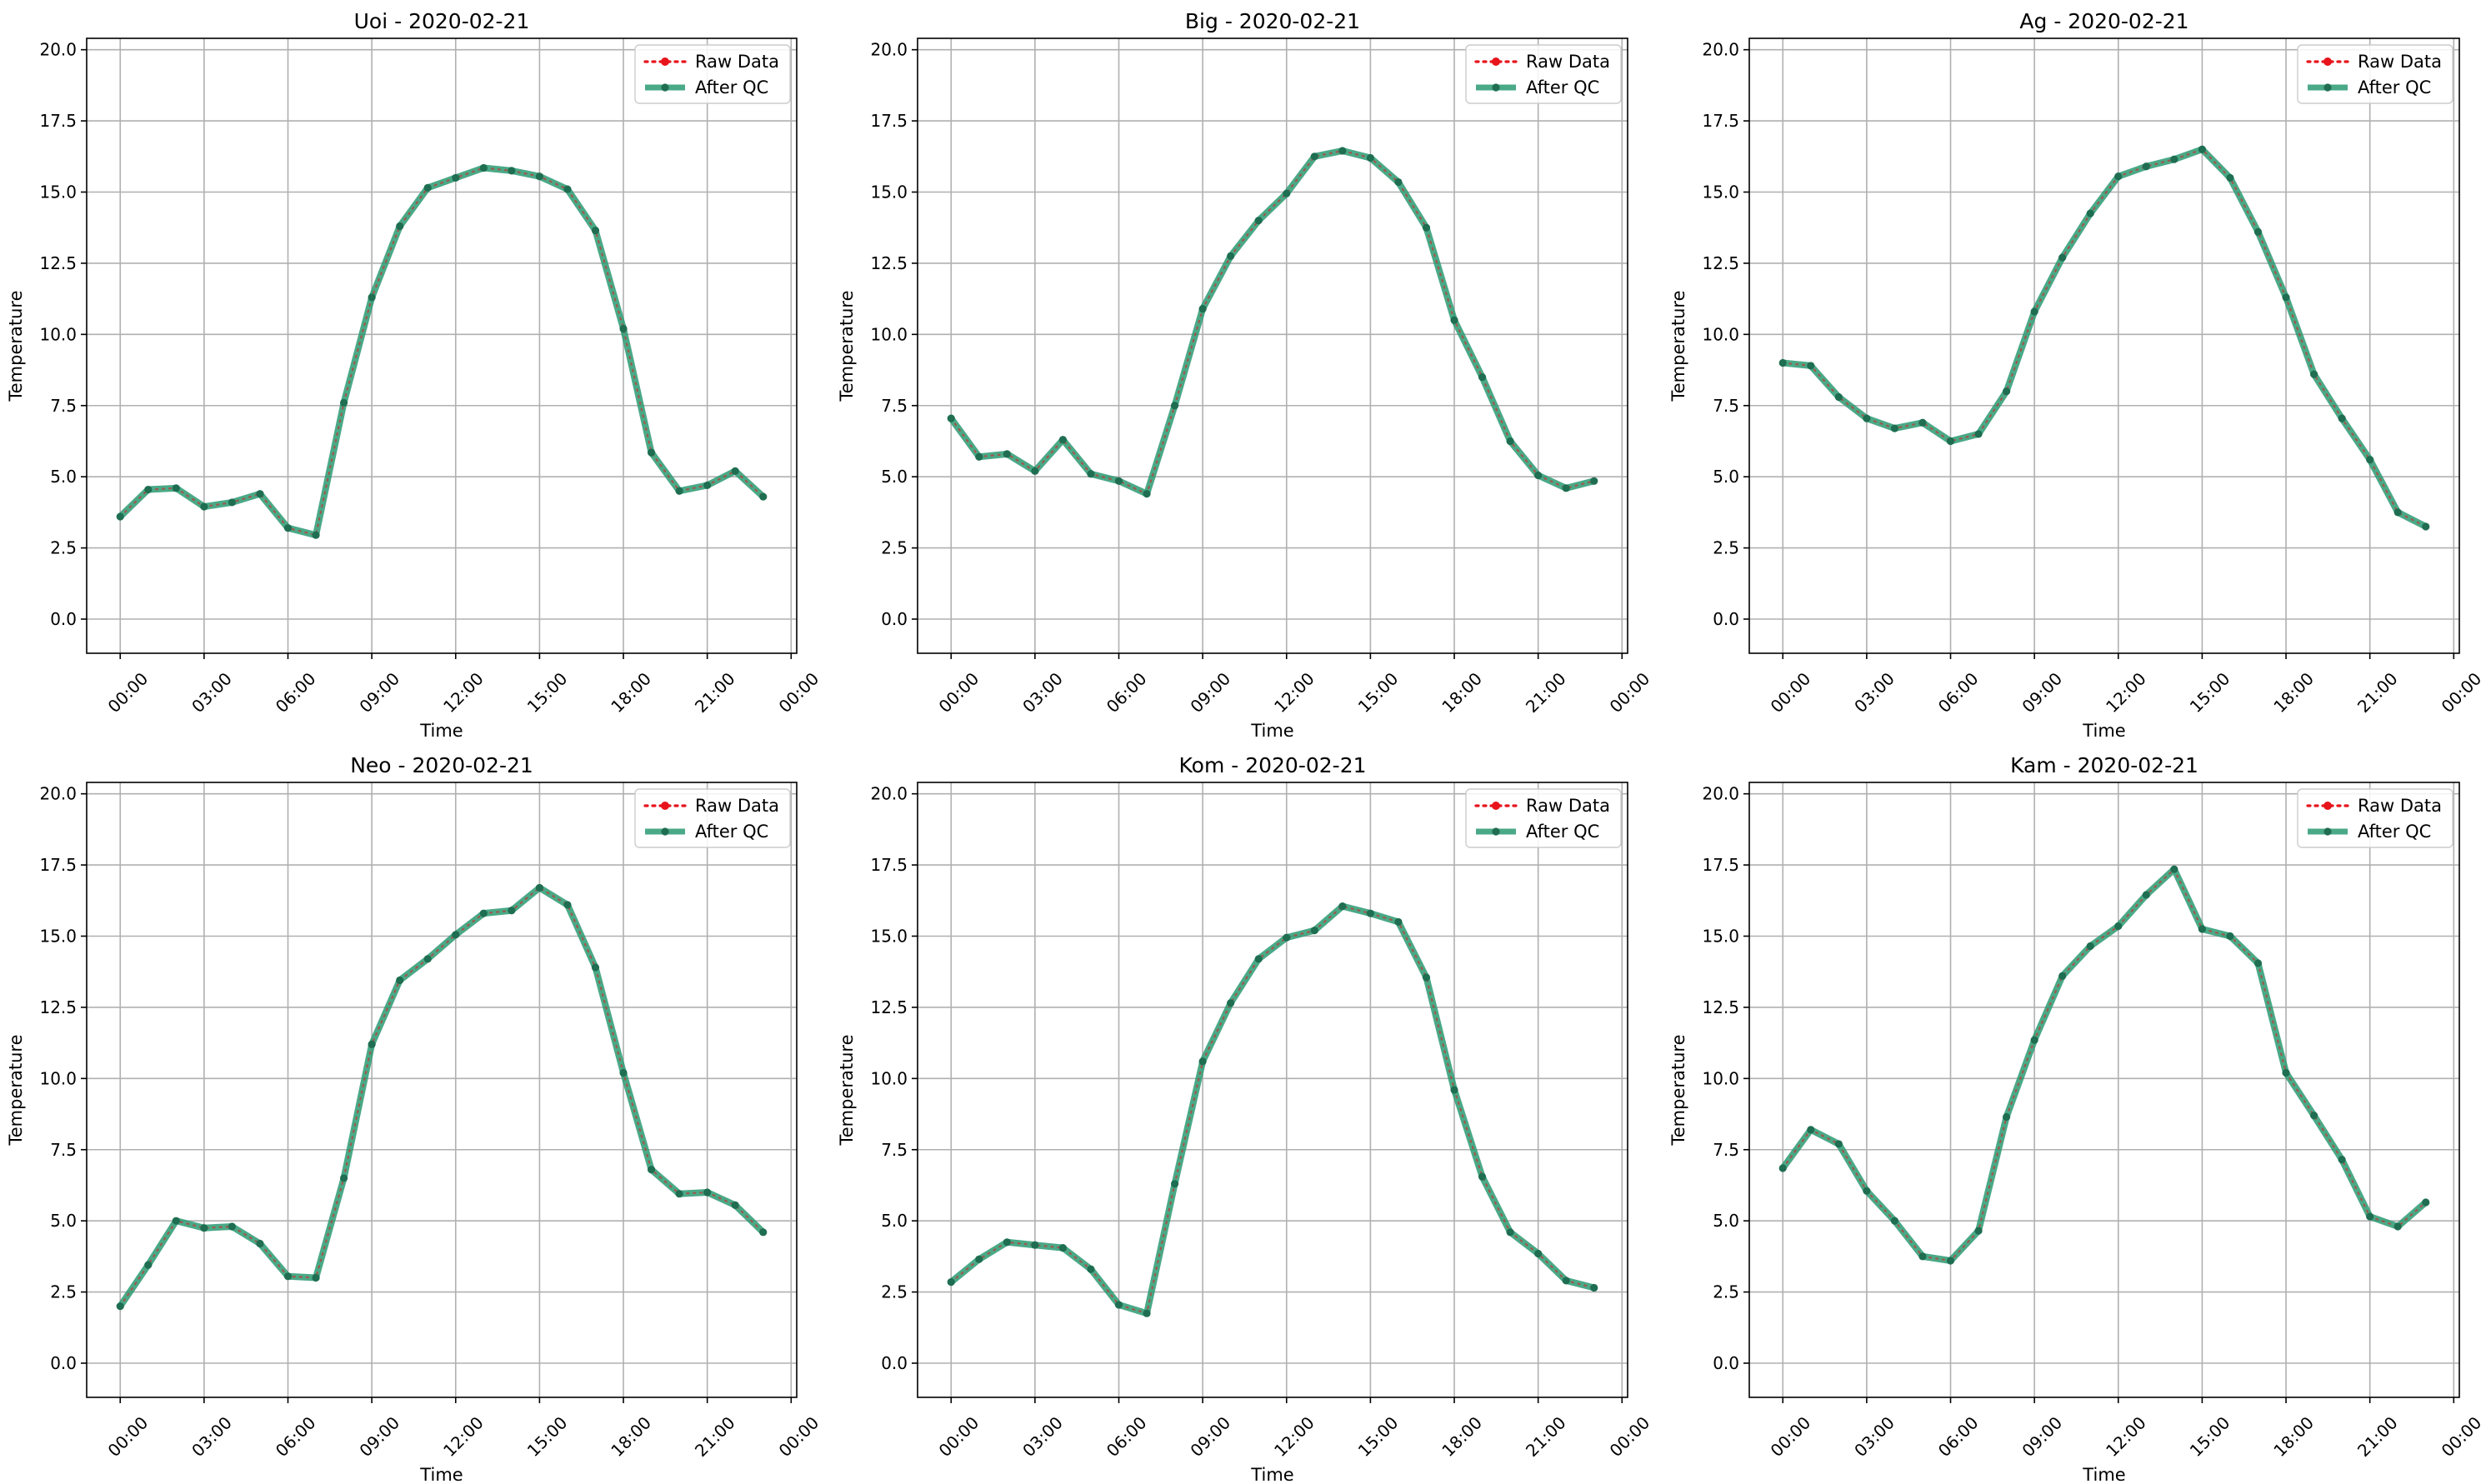 This screenshot has height=1484, width=2486. Describe the element at coordinates (1720, 192) in the screenshot. I see `y-tick-label: 15.0` at that location.